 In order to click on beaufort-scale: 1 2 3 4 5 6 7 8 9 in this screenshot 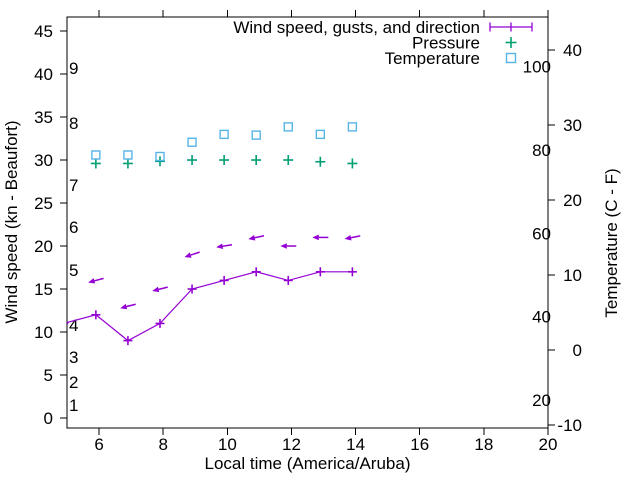, I will do `click(73, 237)`.